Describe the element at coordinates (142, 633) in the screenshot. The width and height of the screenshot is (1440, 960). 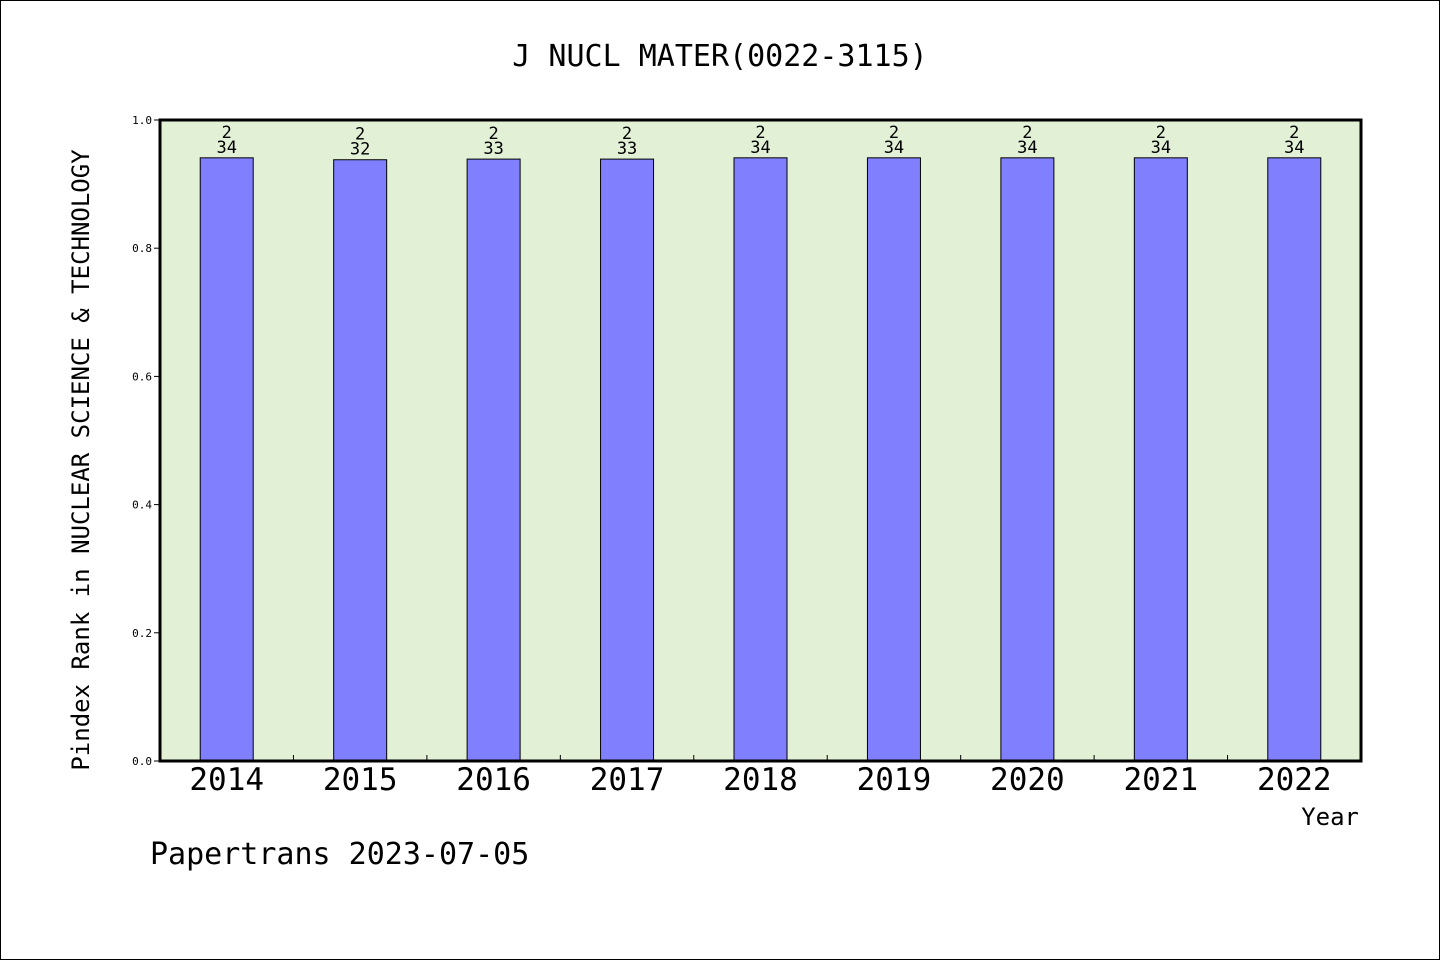
I see `y-tick-label-0.2: 0.2` at that location.